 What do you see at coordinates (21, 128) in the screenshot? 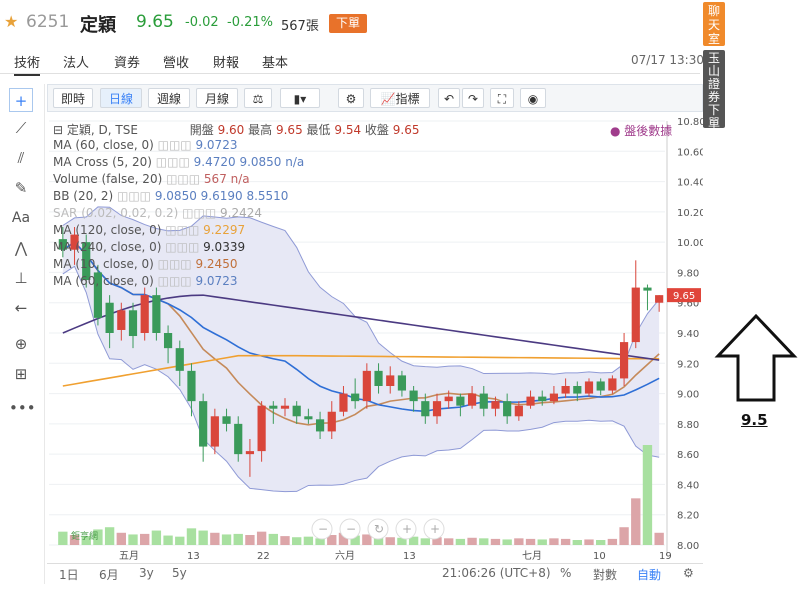
I see `trend-line-icon: ⟋` at bounding box center [21, 128].